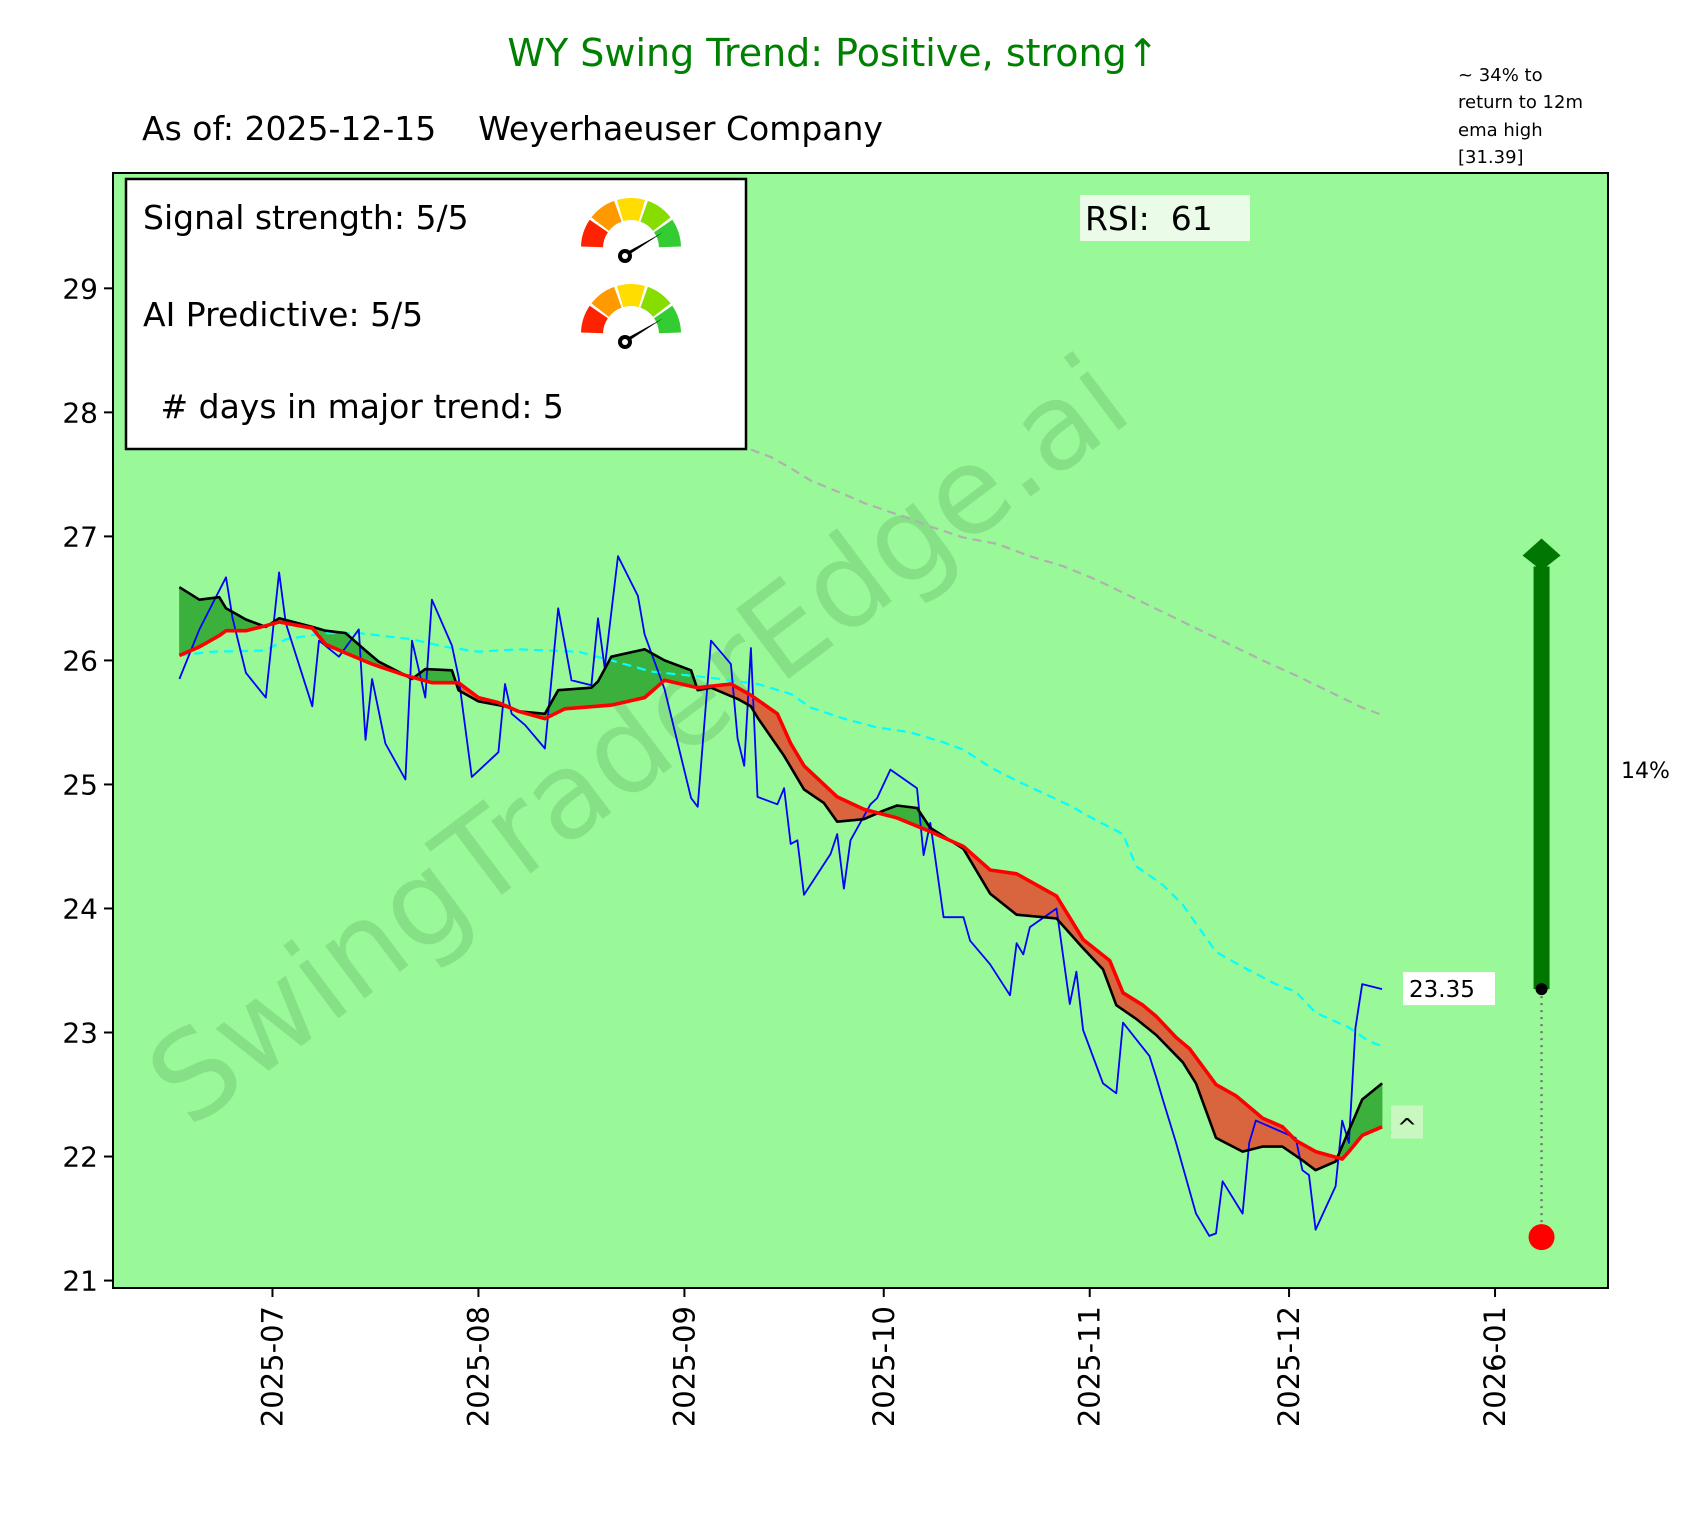 The width and height of the screenshot is (1706, 1519). Describe the element at coordinates (1149, 218) in the screenshot. I see `rsi-label: RSI: 61` at that location.